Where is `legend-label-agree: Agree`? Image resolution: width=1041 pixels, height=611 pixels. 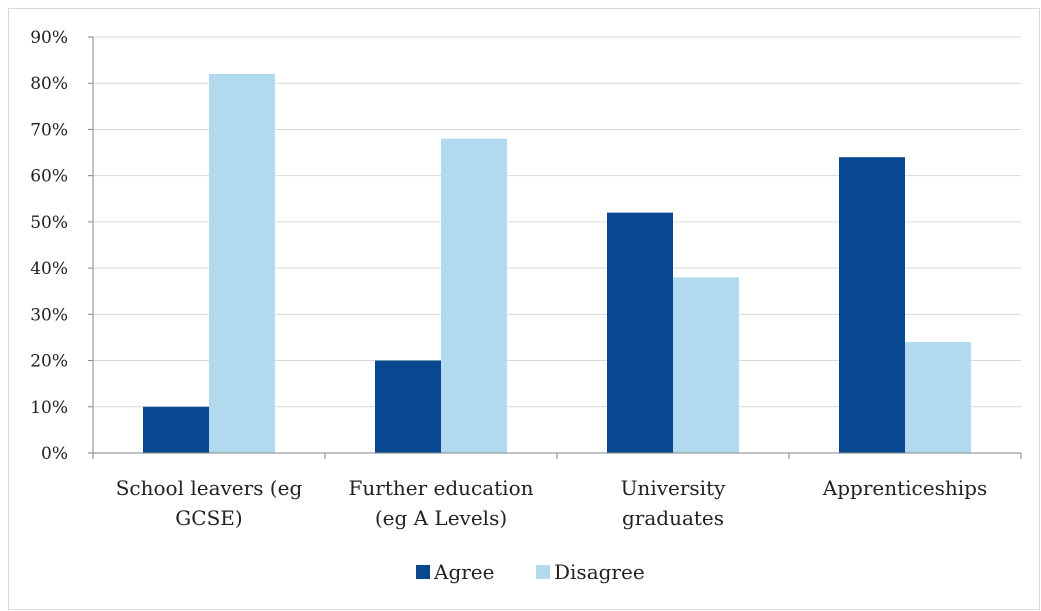
legend-label-agree: Agree is located at coordinates (463, 572).